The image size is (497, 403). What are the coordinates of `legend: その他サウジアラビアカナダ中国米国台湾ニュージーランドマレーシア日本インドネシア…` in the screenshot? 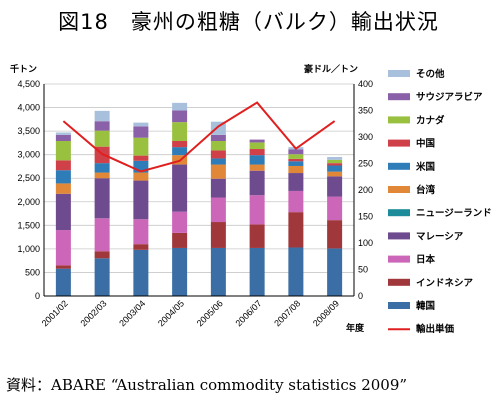 It's located at (440, 201).